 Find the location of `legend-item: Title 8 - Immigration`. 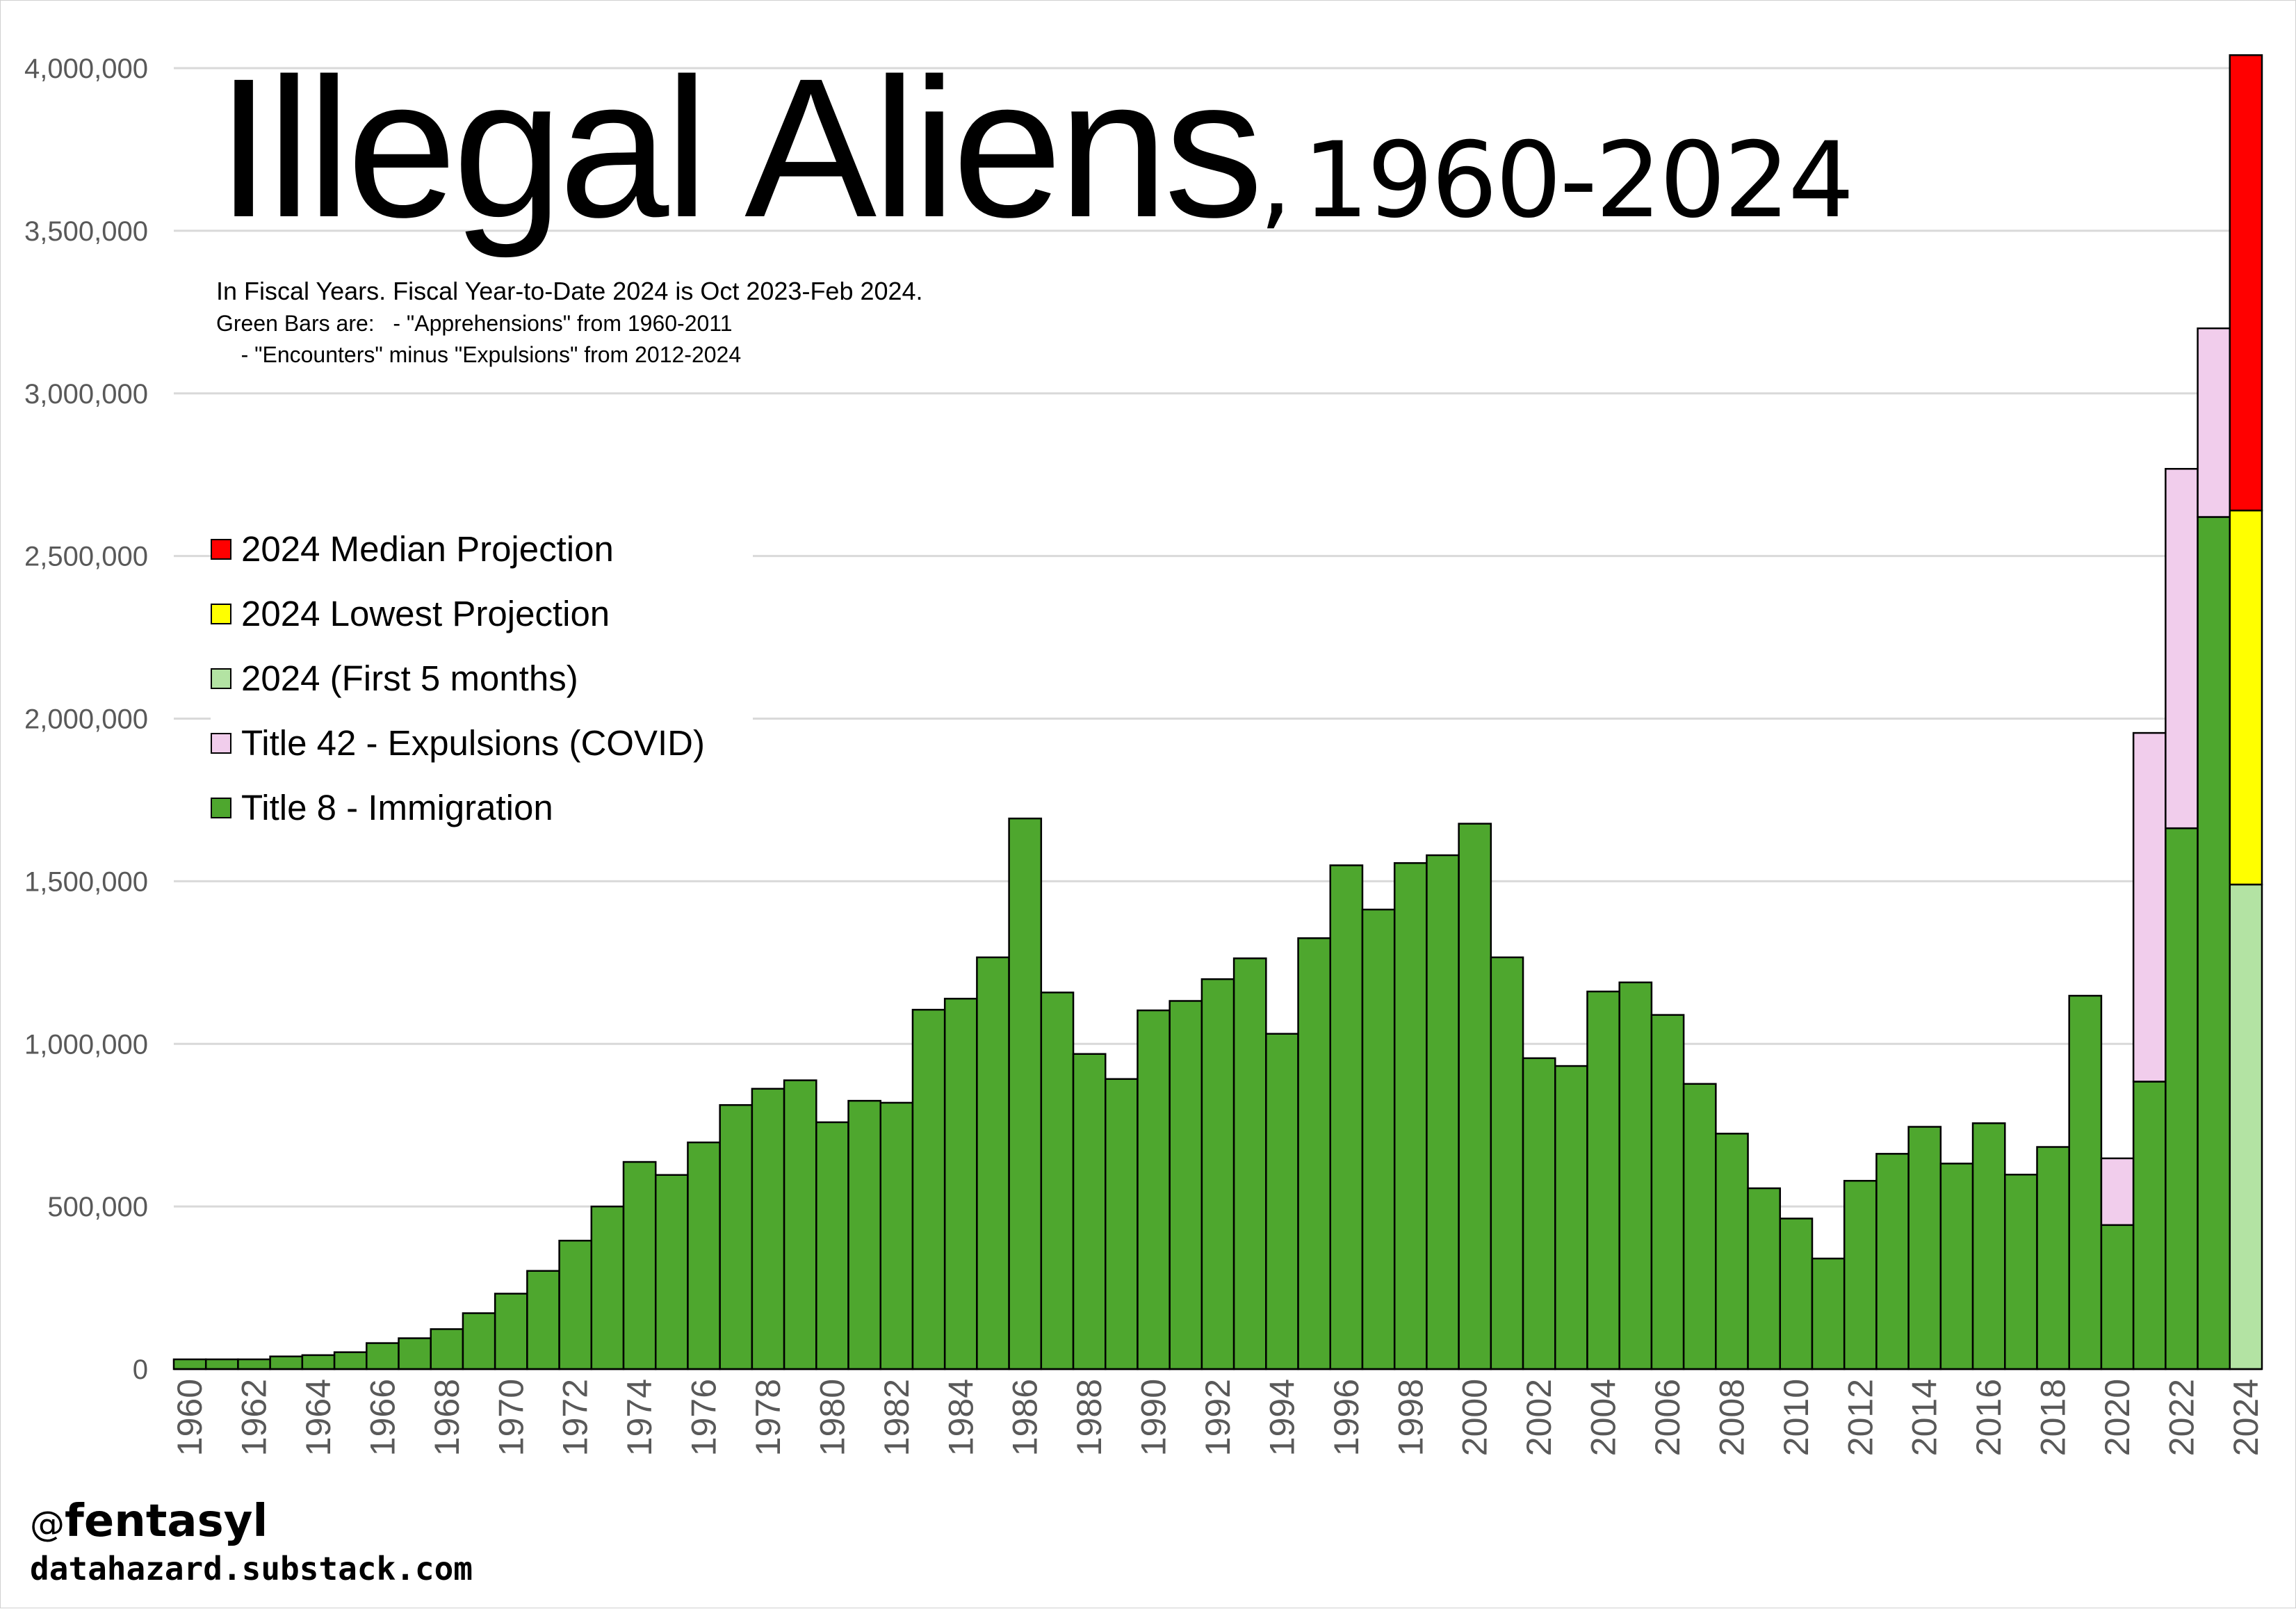

legend-item: Title 8 - Immigration is located at coordinates (482, 807).